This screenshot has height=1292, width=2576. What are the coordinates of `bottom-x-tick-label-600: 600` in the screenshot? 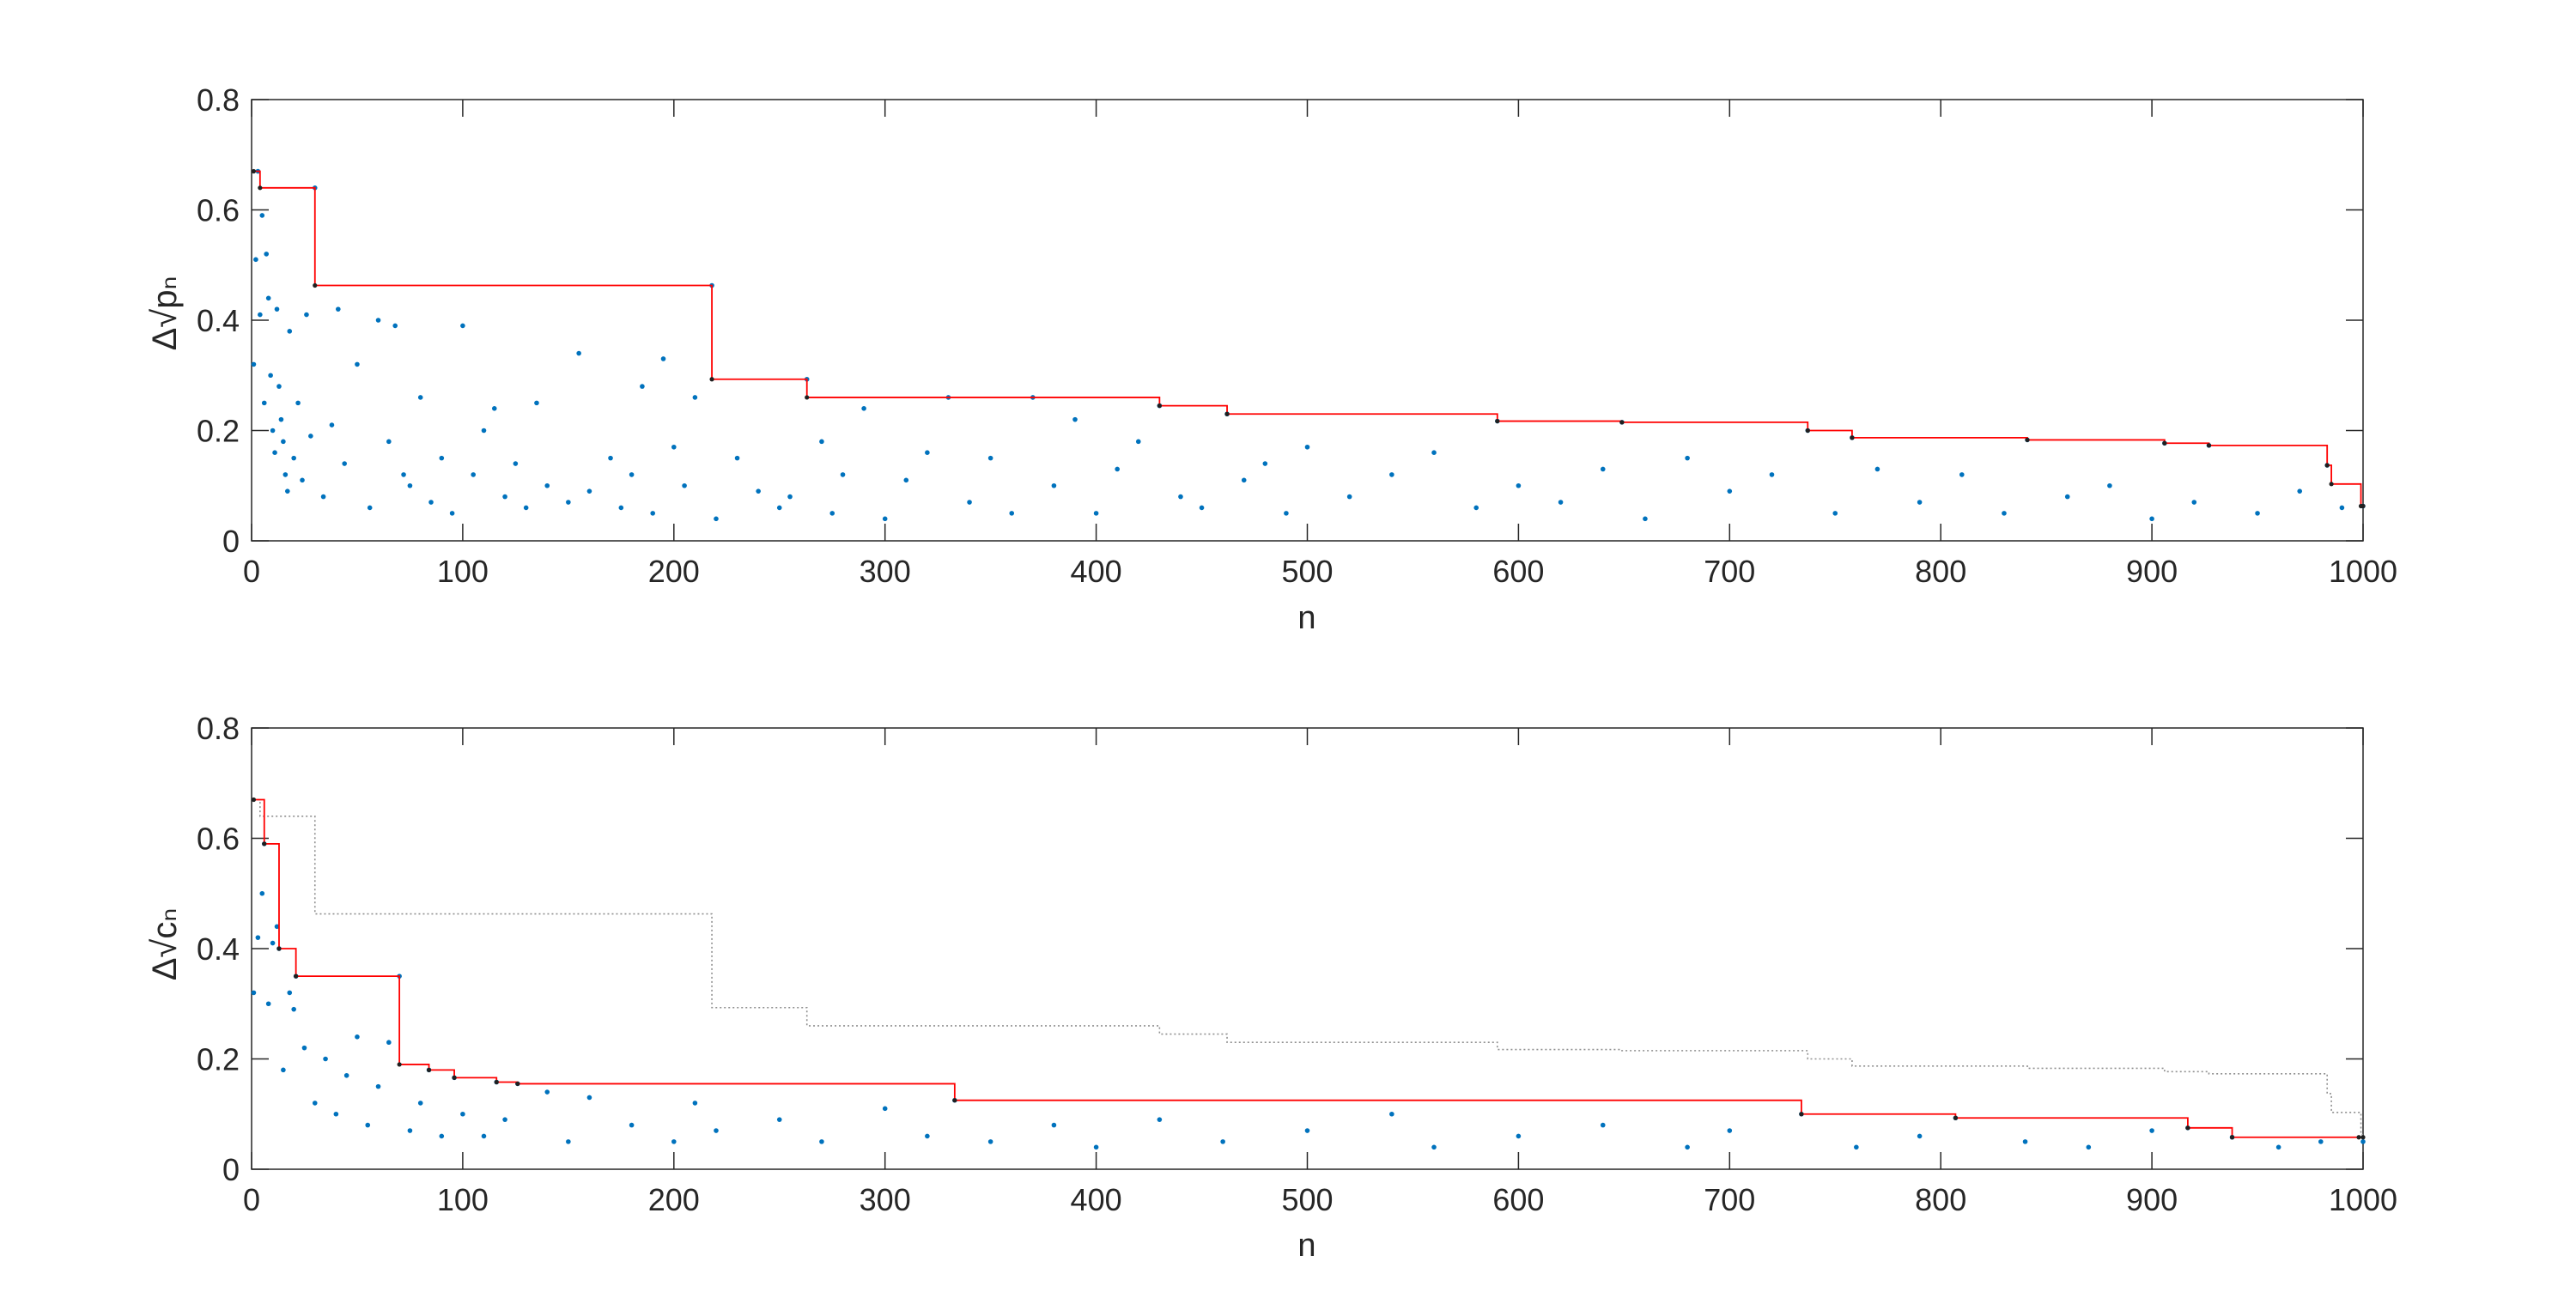 It's located at (1518, 1199).